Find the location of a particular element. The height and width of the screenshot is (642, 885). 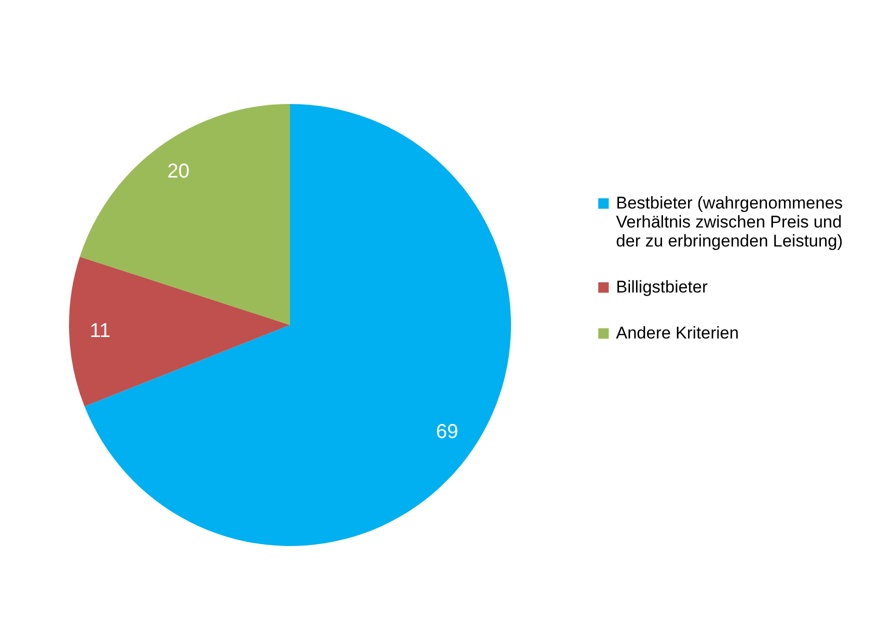

data-label: 20 is located at coordinates (178, 171).